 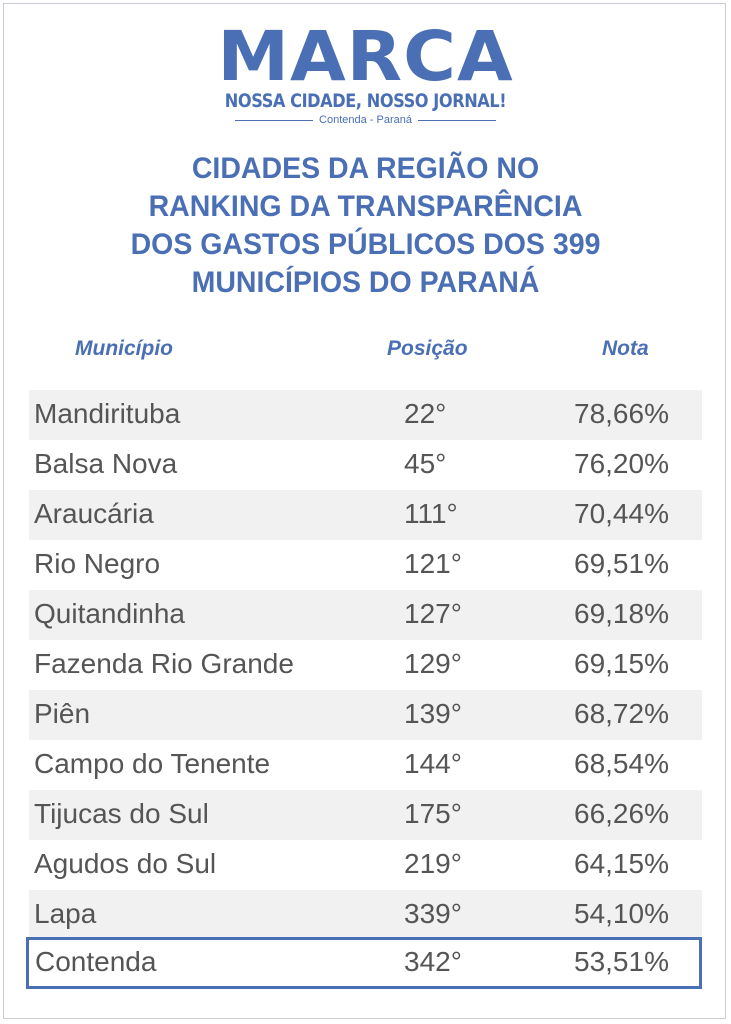 I want to click on table-row: Campo do Tenente 144° 68,54%, so click(x=365, y=765).